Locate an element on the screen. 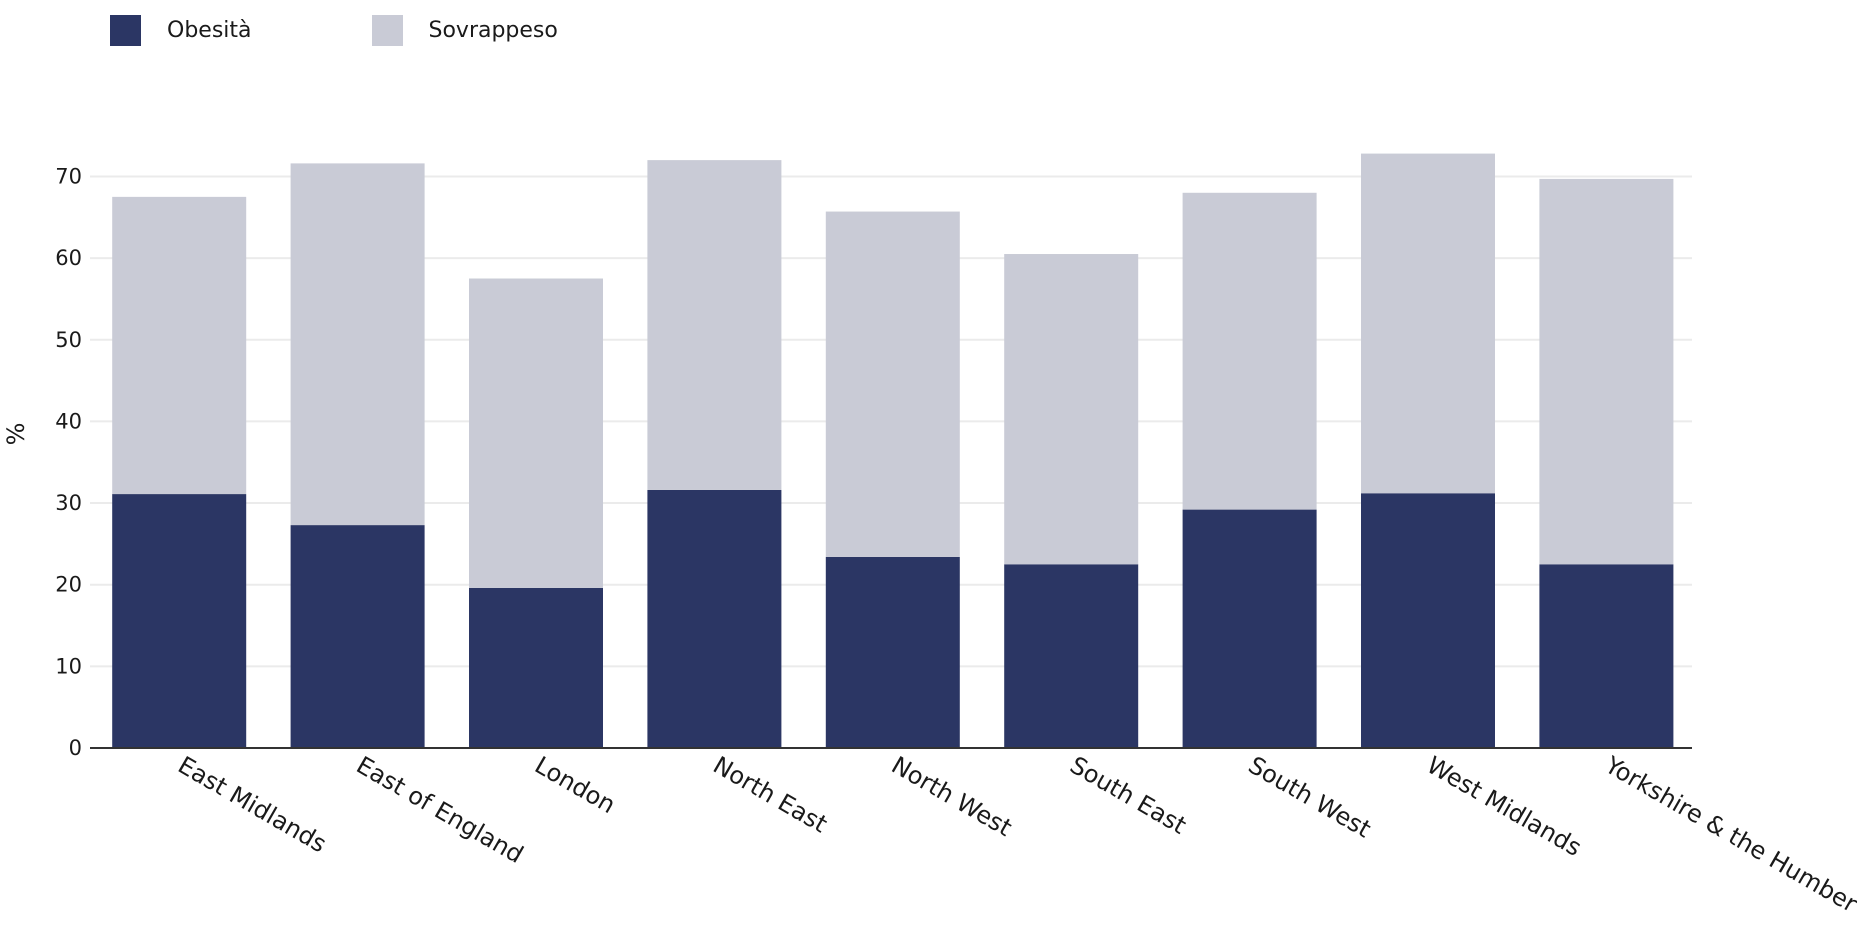  legend: Obesità Sovrappeso is located at coordinates (394, 30).